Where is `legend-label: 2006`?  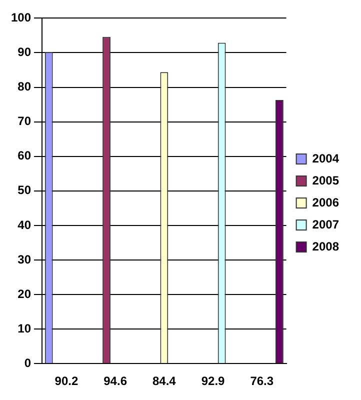
legend-label: 2006 is located at coordinates (326, 202).